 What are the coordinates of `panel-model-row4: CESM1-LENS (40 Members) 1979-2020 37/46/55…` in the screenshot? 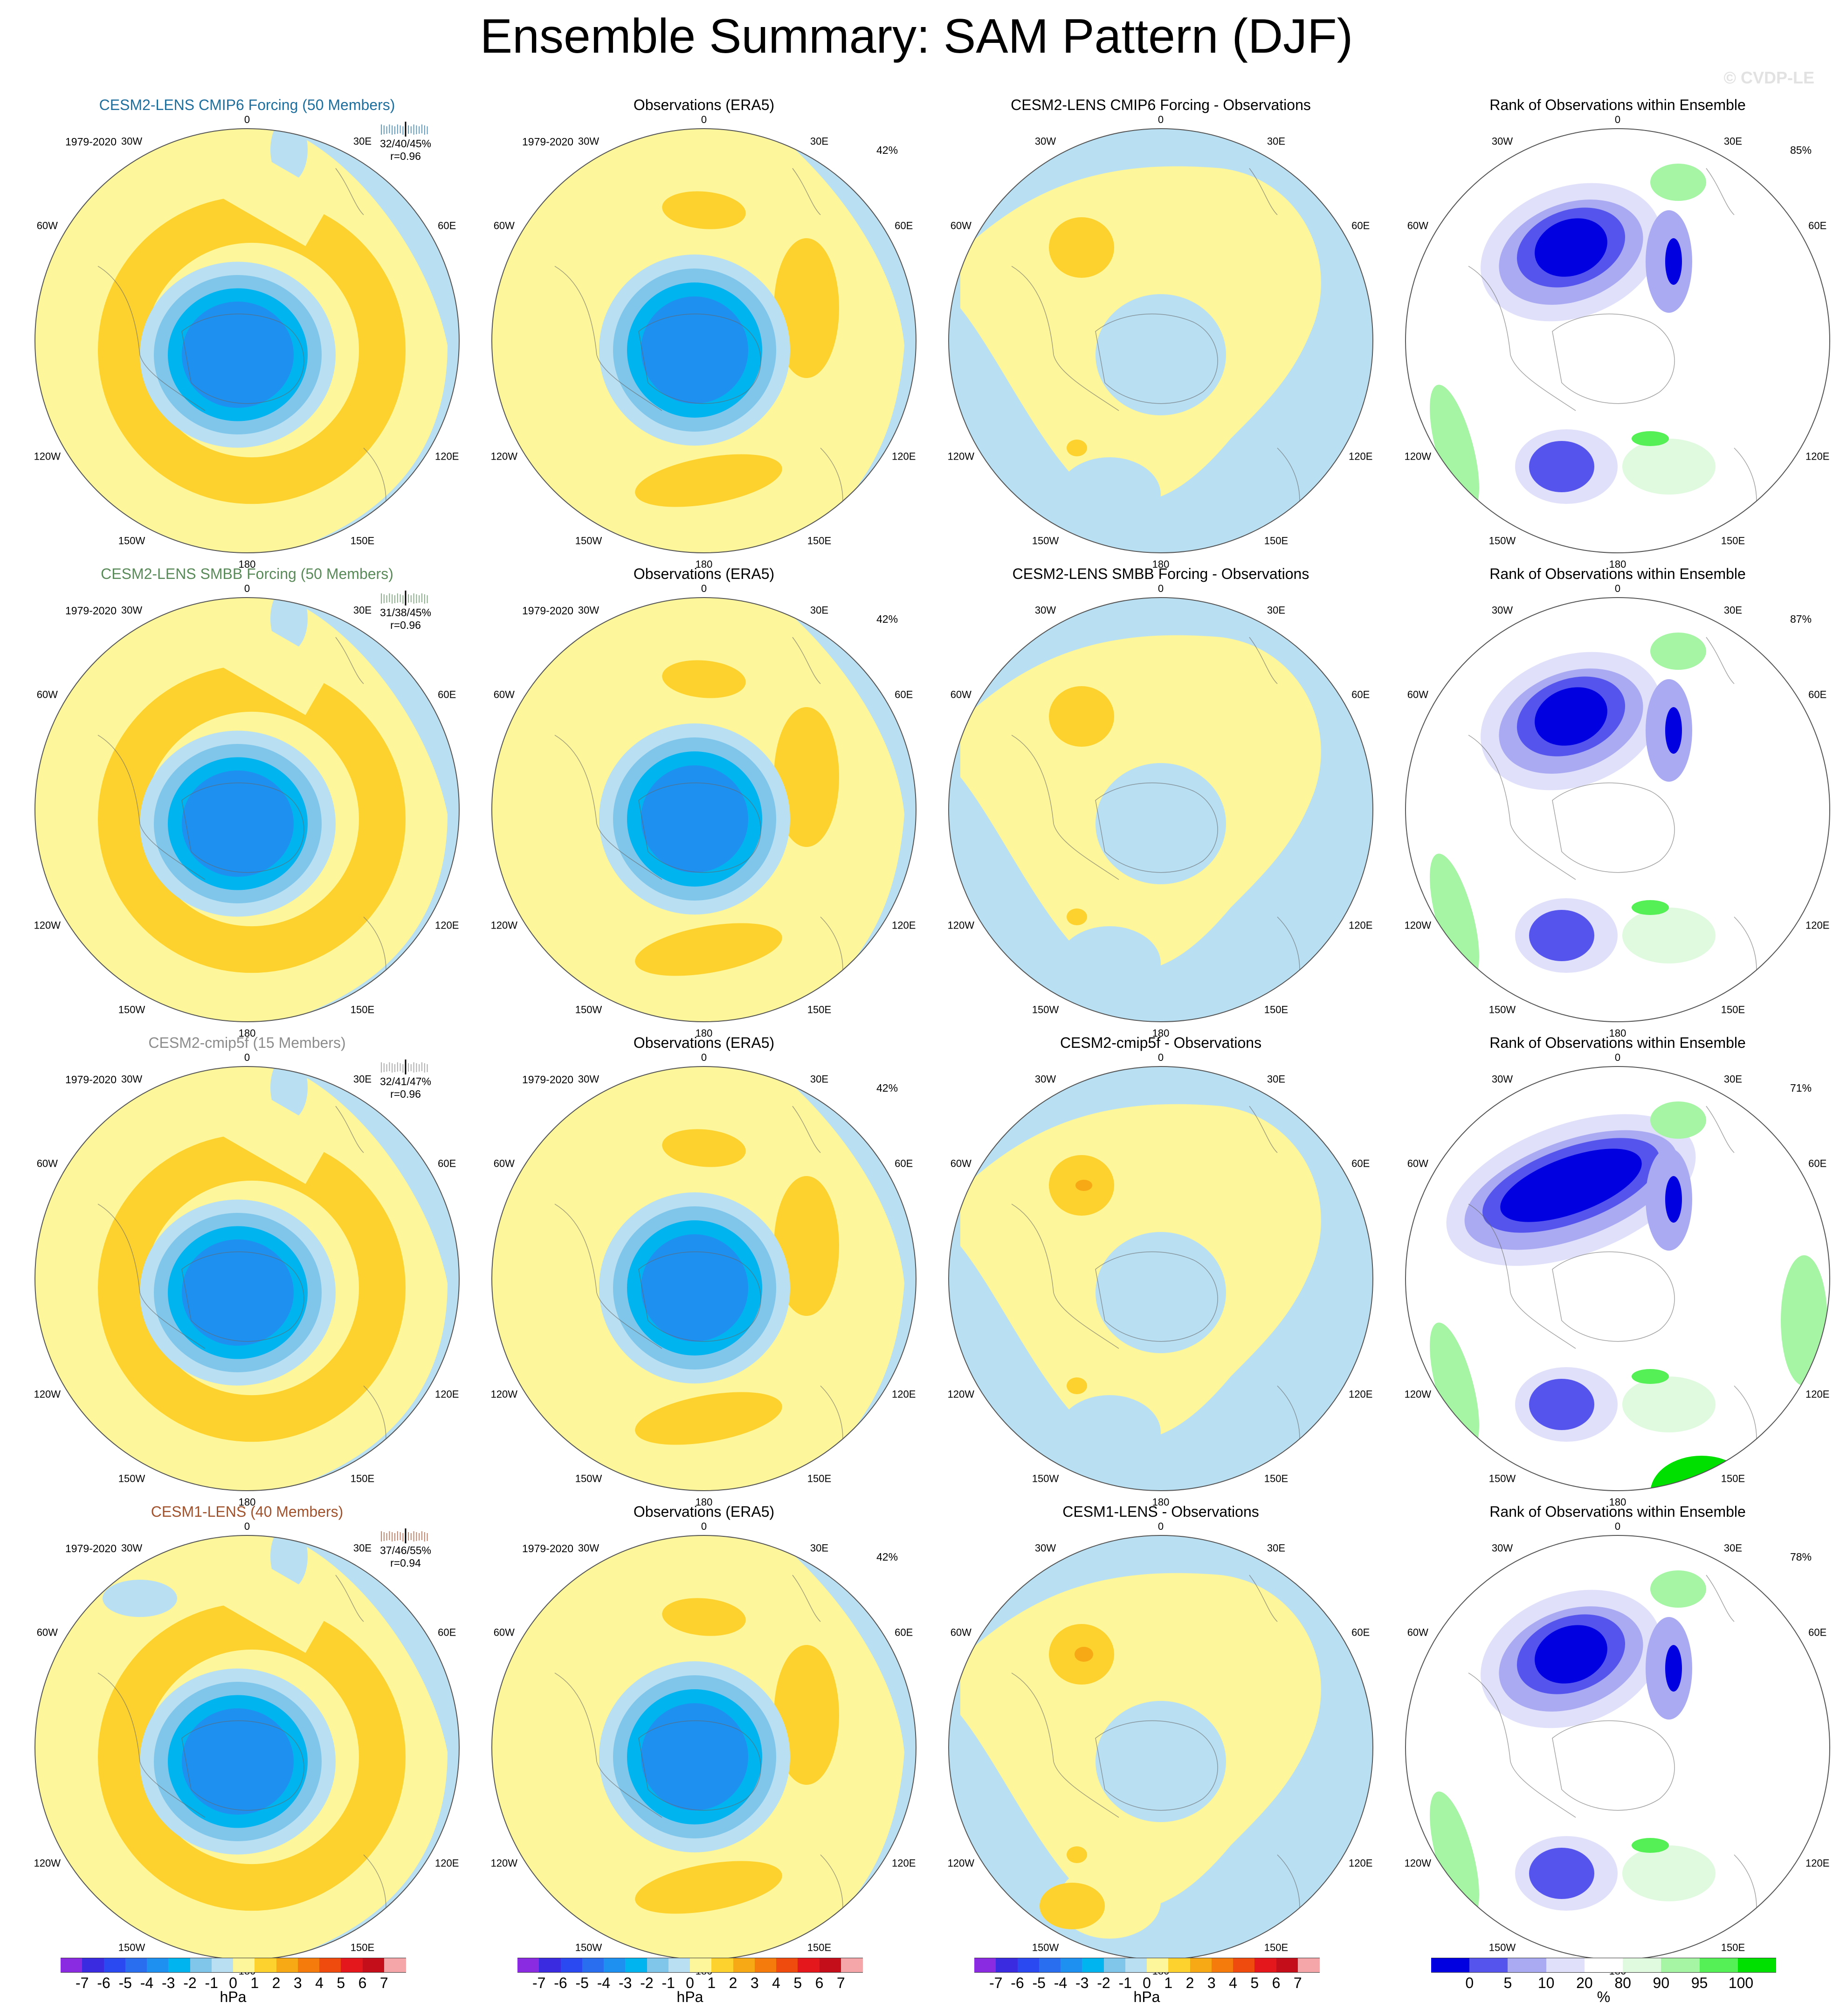 It's located at (247, 1739).